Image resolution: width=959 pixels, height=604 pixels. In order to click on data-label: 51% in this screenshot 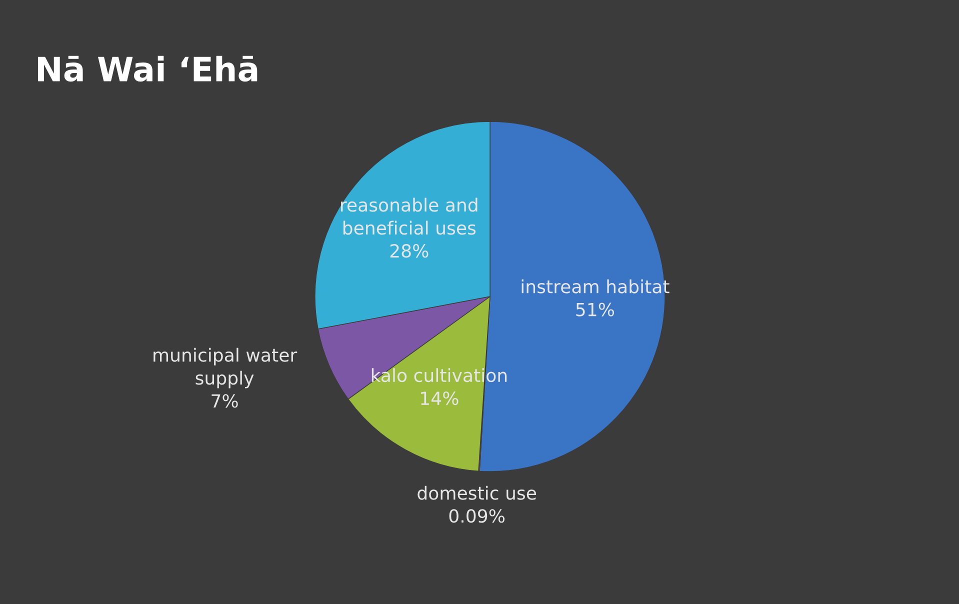, I will do `click(595, 309)`.